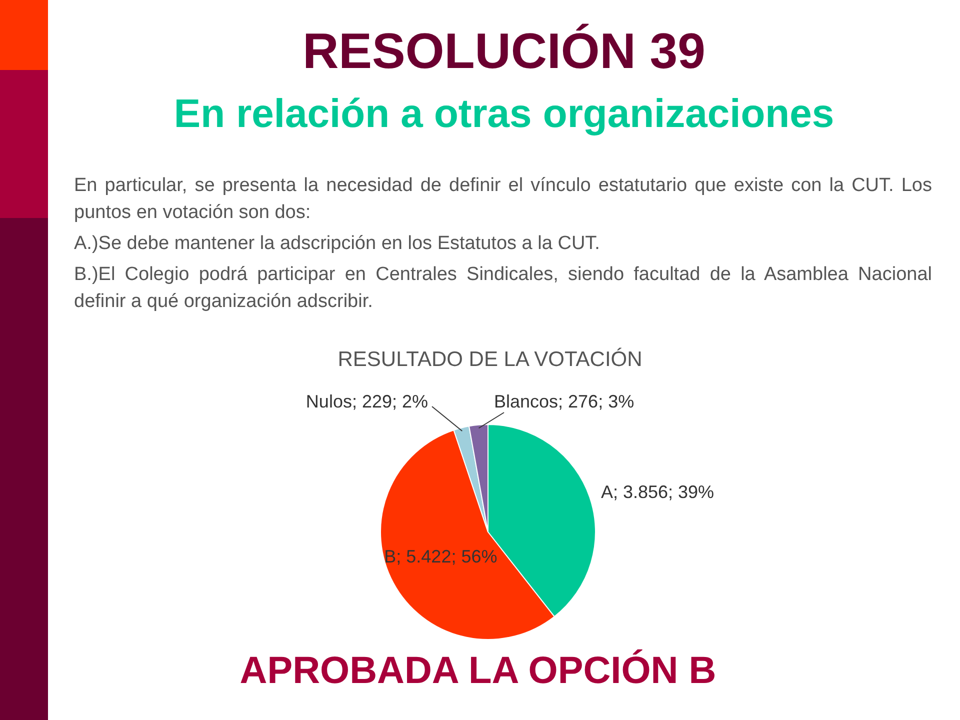 The width and height of the screenshot is (960, 720). Describe the element at coordinates (526, 401) in the screenshot. I see `slice-label: Blancos` at that location.